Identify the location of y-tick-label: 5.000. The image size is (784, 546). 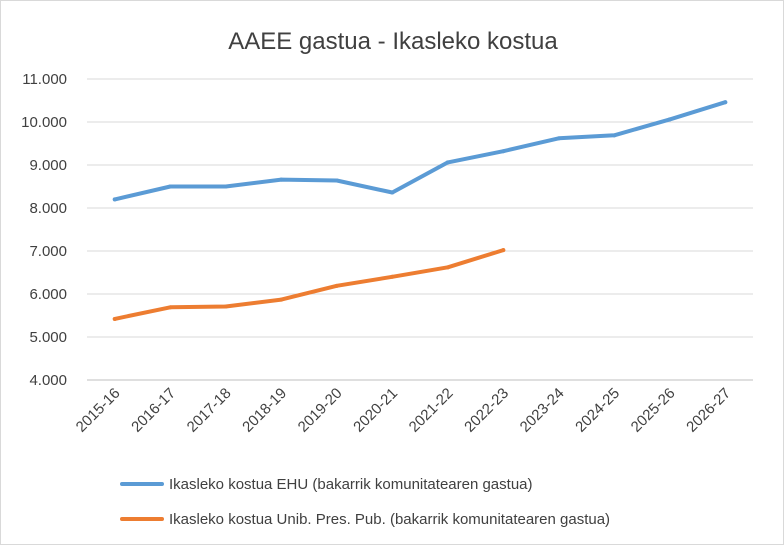
(48, 337).